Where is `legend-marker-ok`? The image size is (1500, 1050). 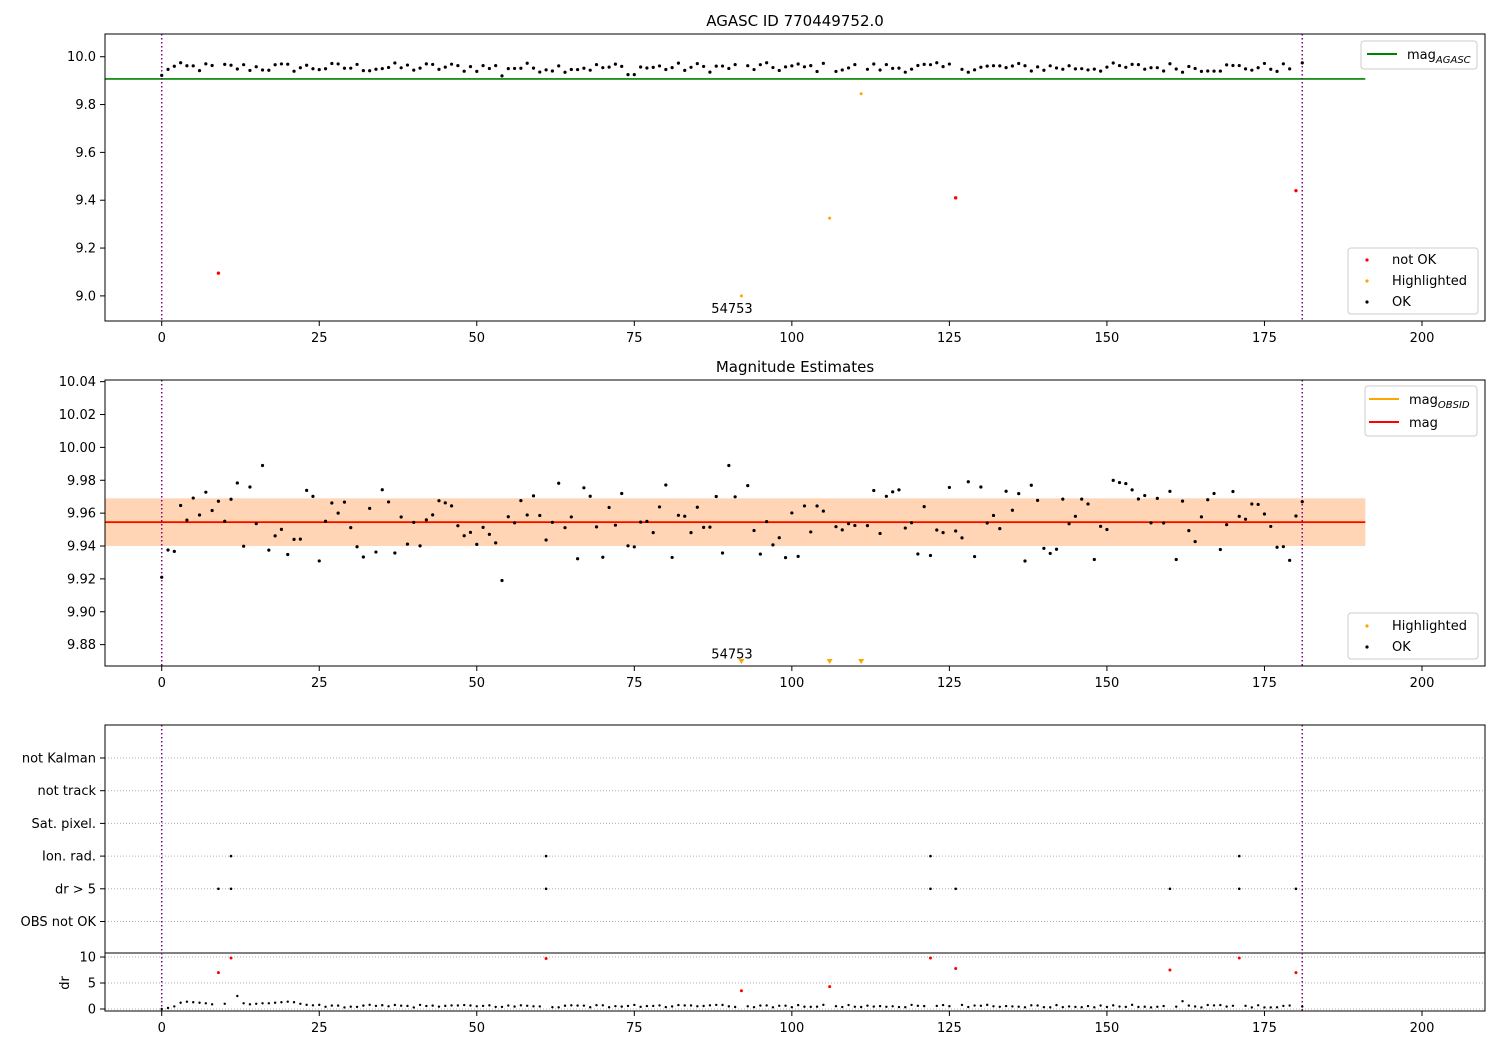
legend-marker-ok is located at coordinates (1367, 302).